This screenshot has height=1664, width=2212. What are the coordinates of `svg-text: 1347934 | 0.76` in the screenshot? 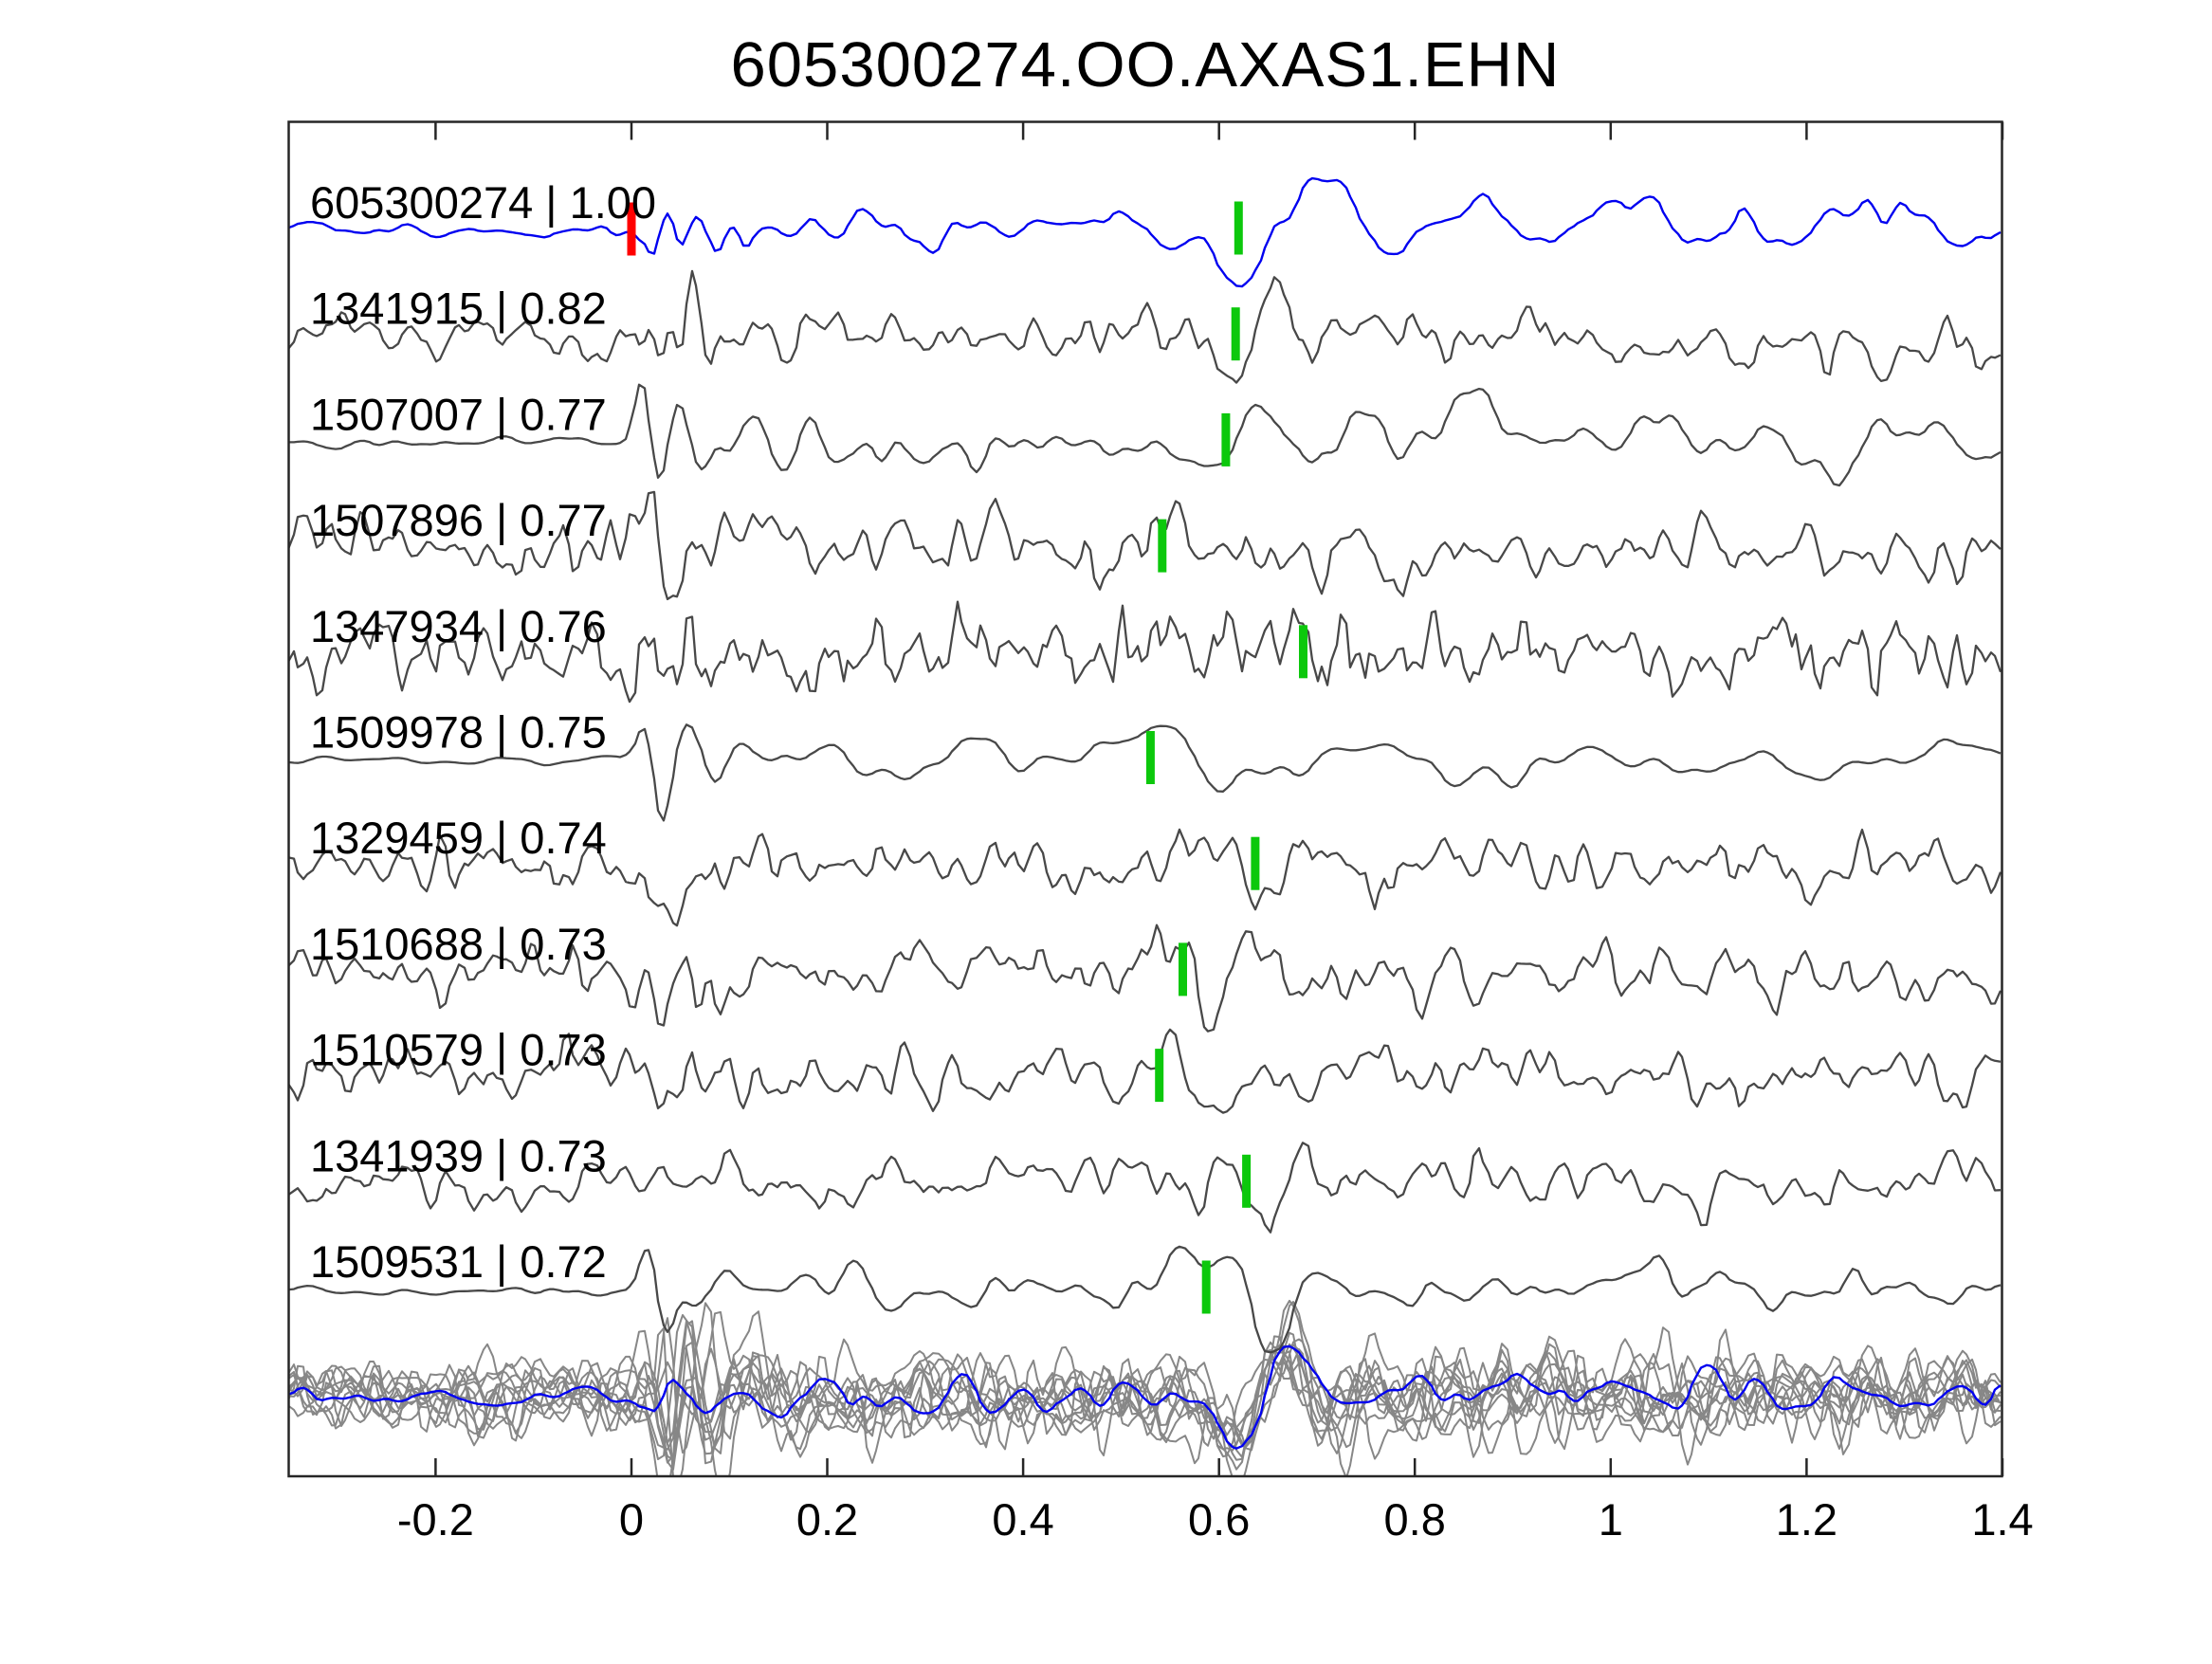 It's located at (458, 626).